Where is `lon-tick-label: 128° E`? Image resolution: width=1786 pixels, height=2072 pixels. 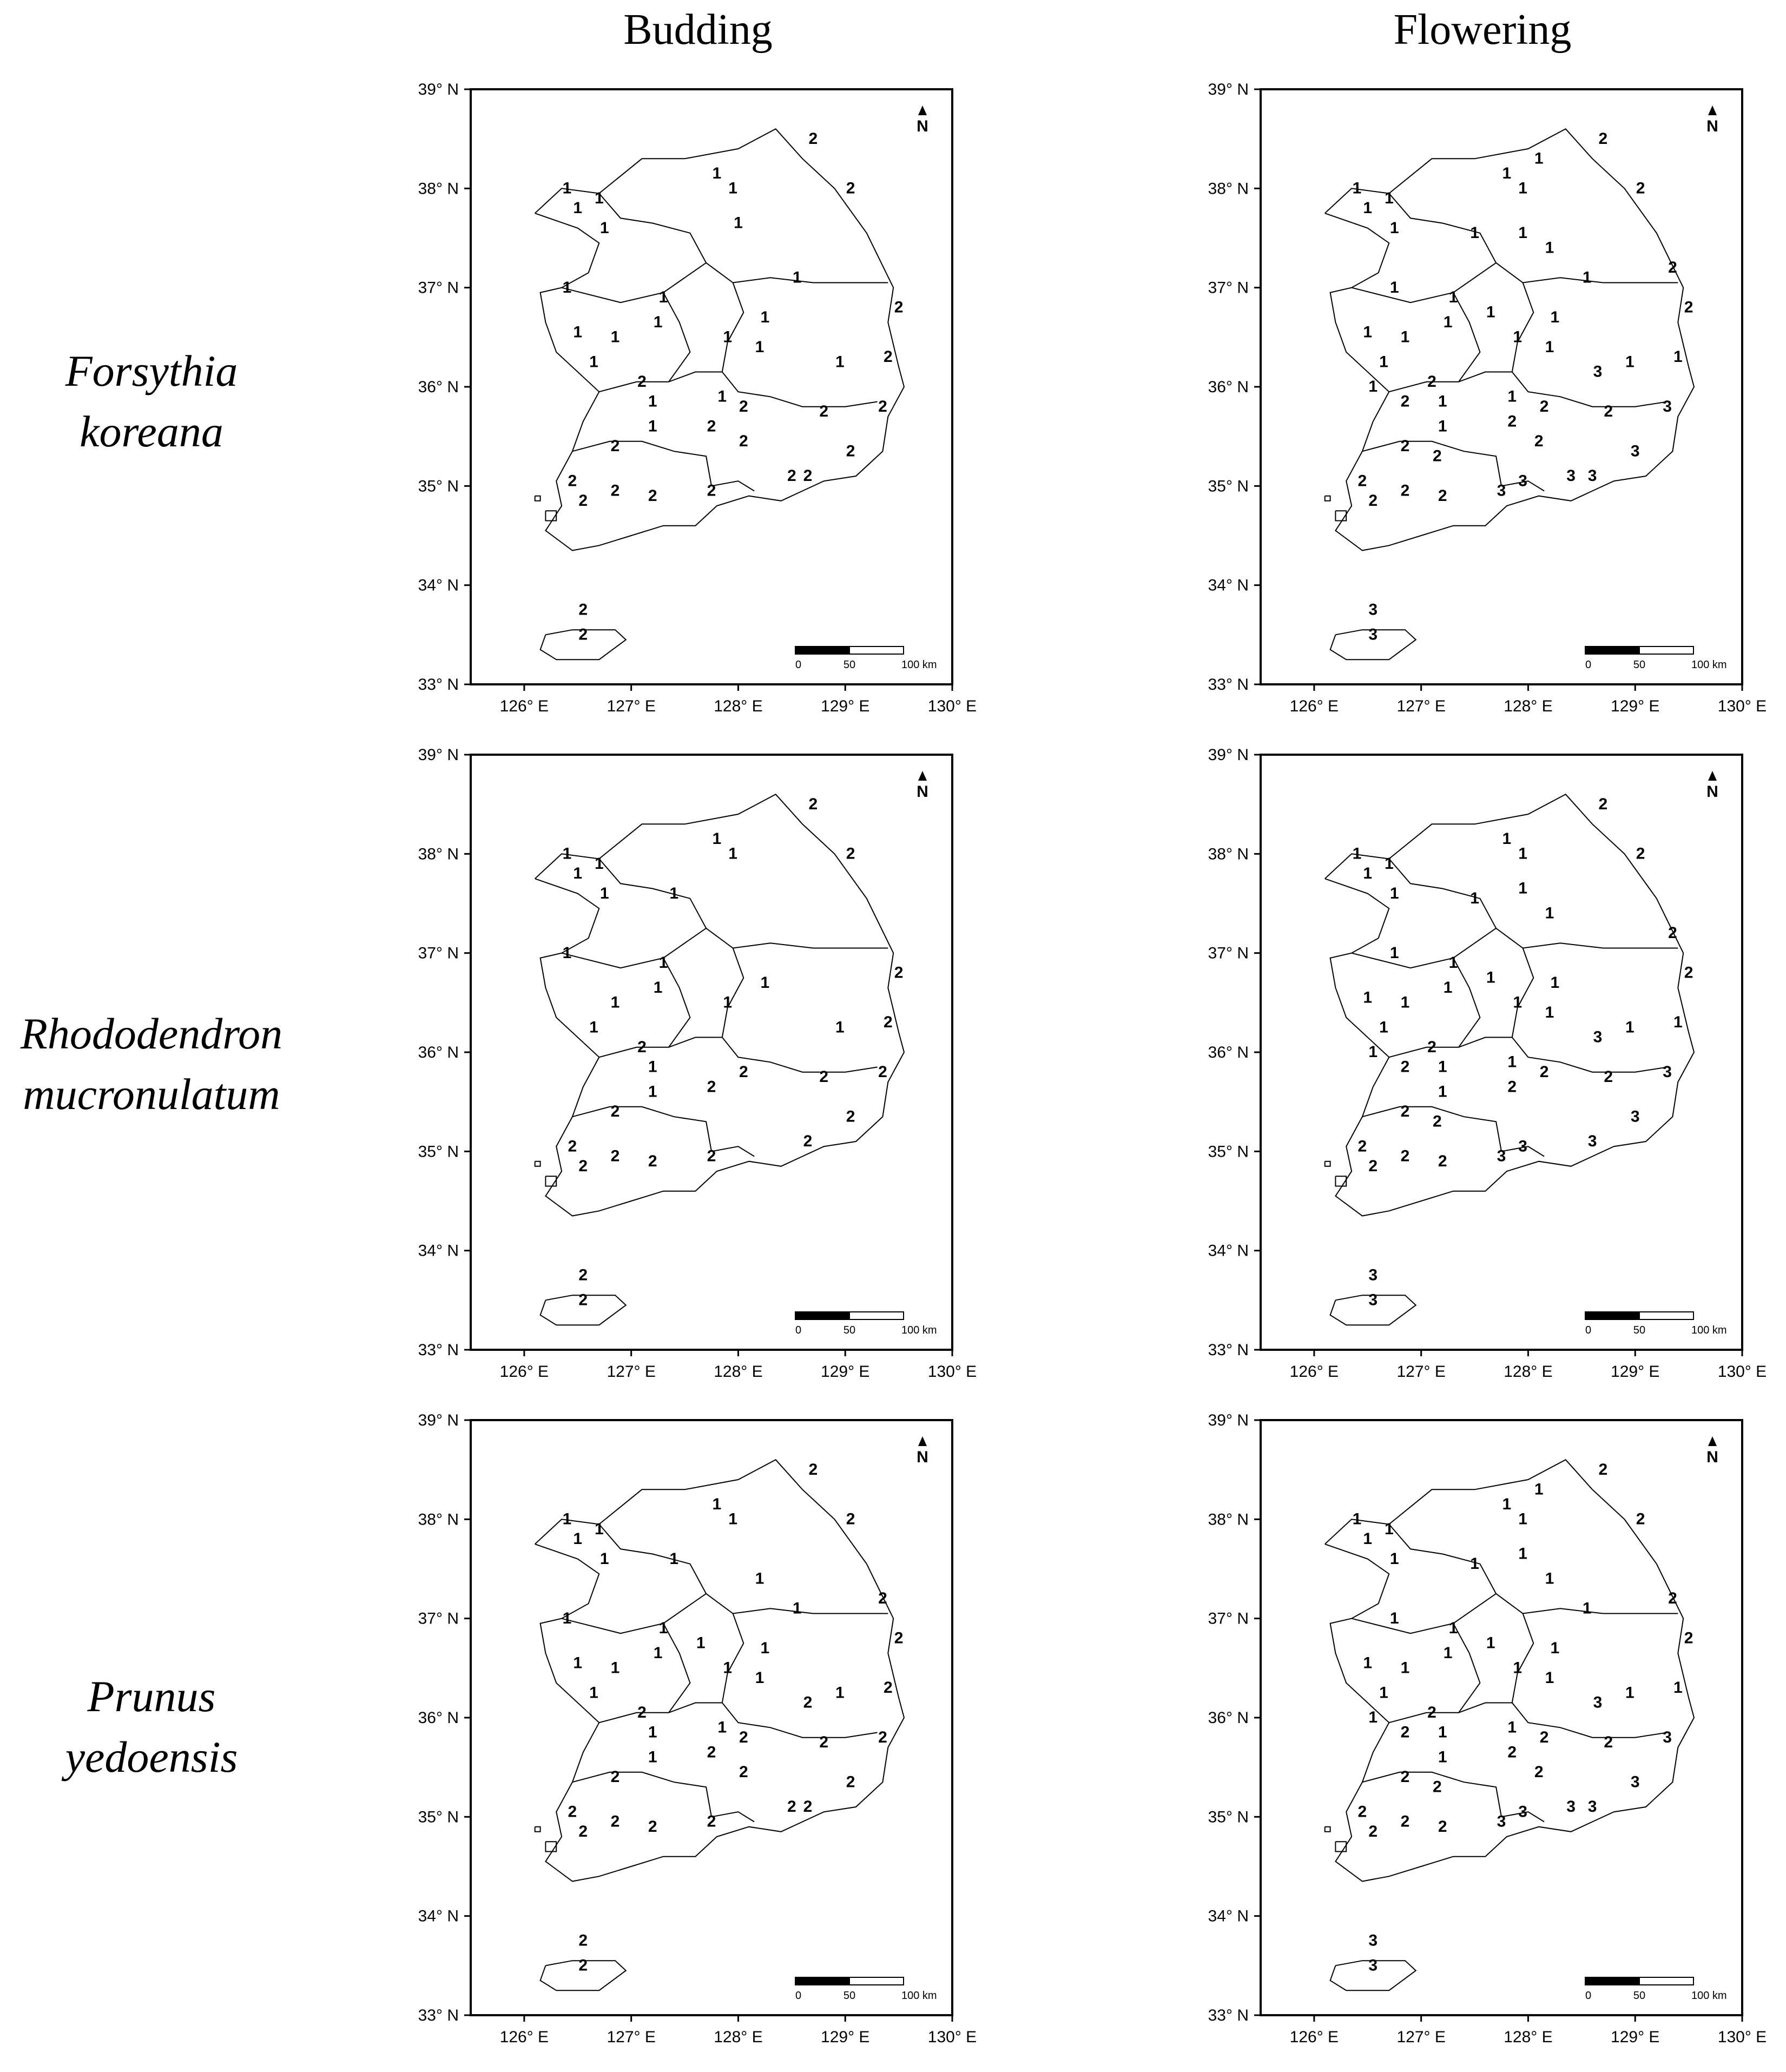
lon-tick-label: 128° E is located at coordinates (738, 706).